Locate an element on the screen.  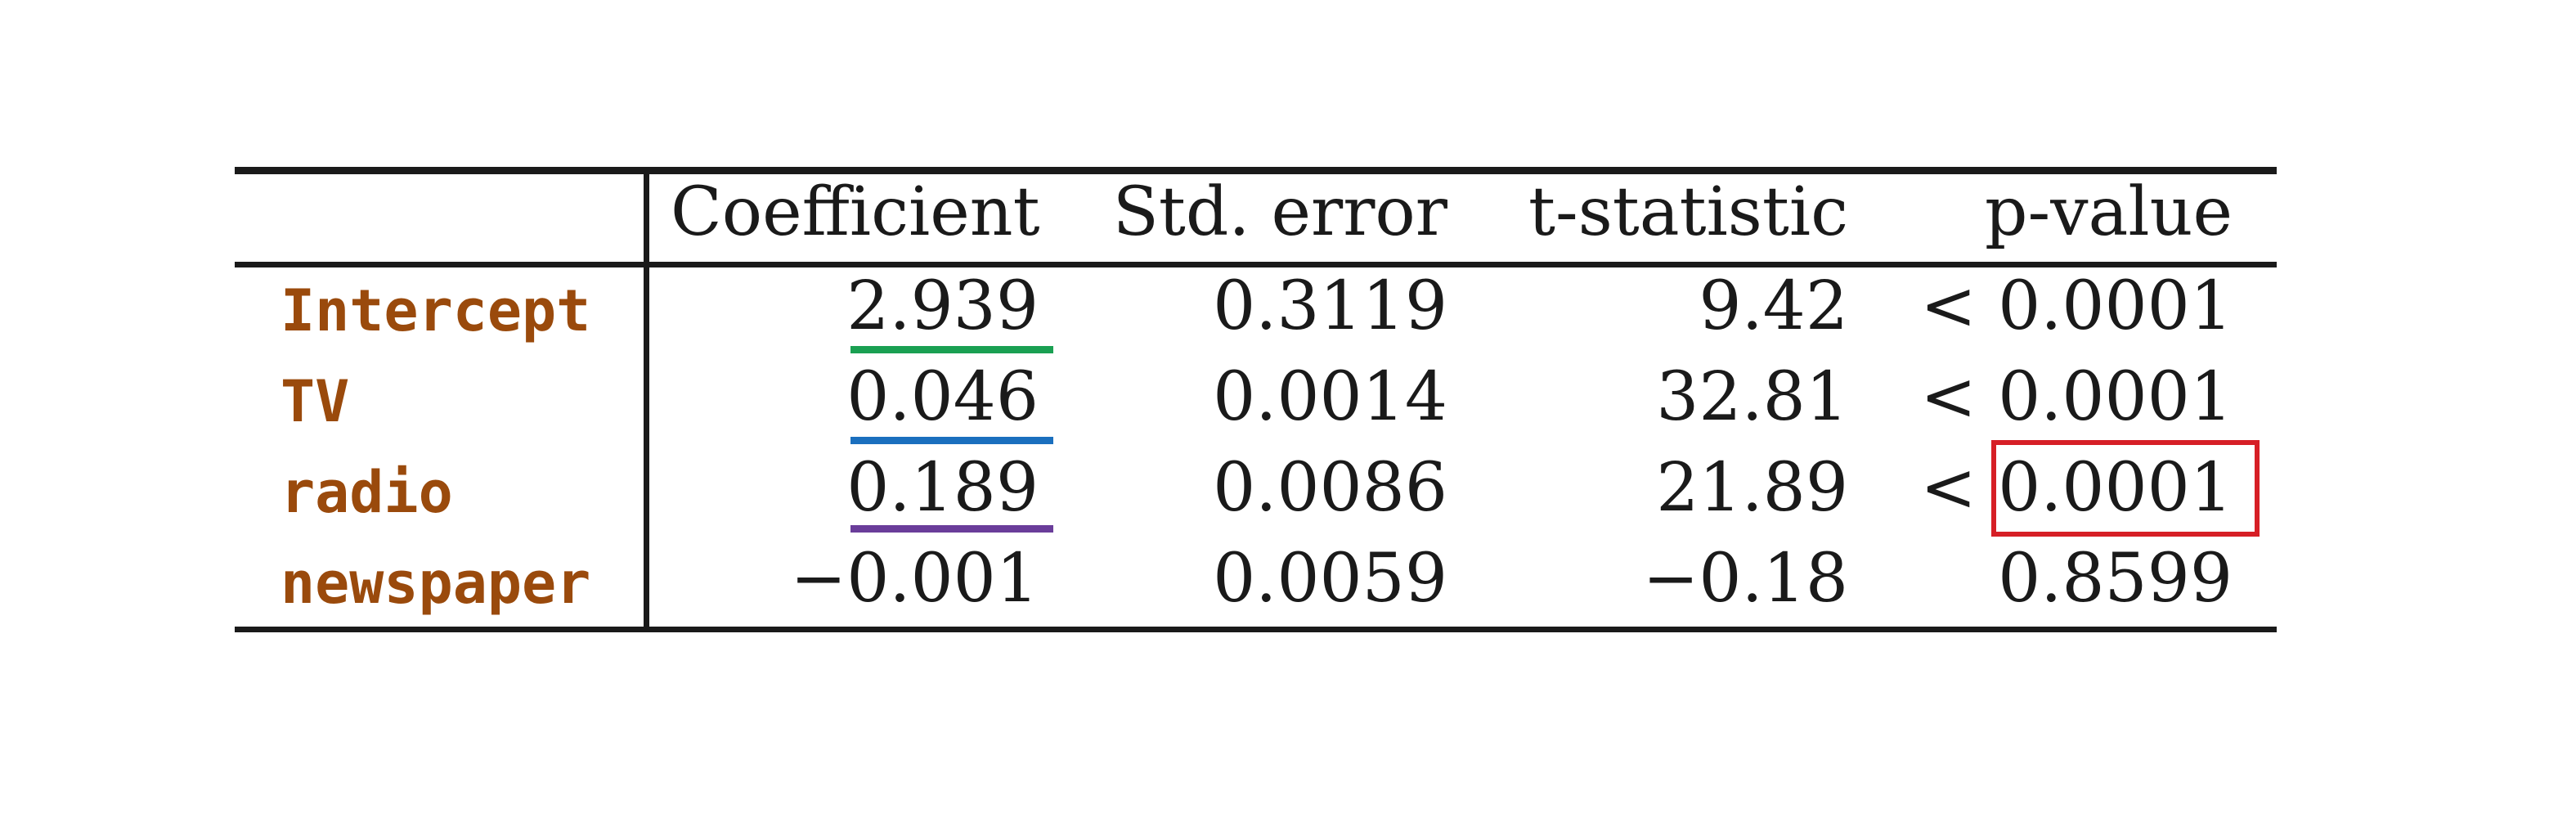
column-divider is located at coordinates (646, 401).